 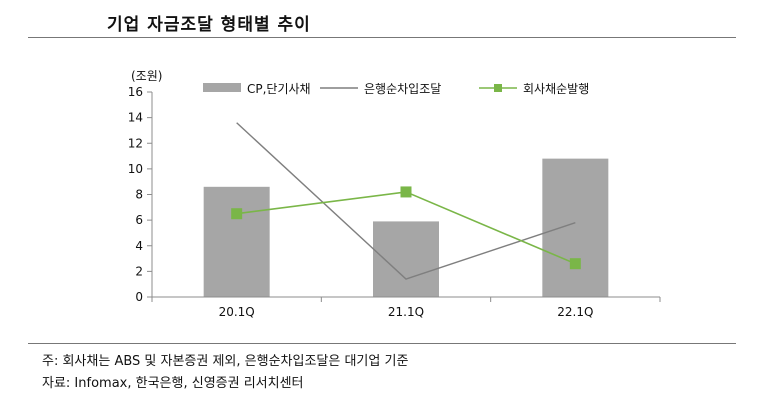 I want to click on y-tick-label: 16, so click(x=135, y=92).